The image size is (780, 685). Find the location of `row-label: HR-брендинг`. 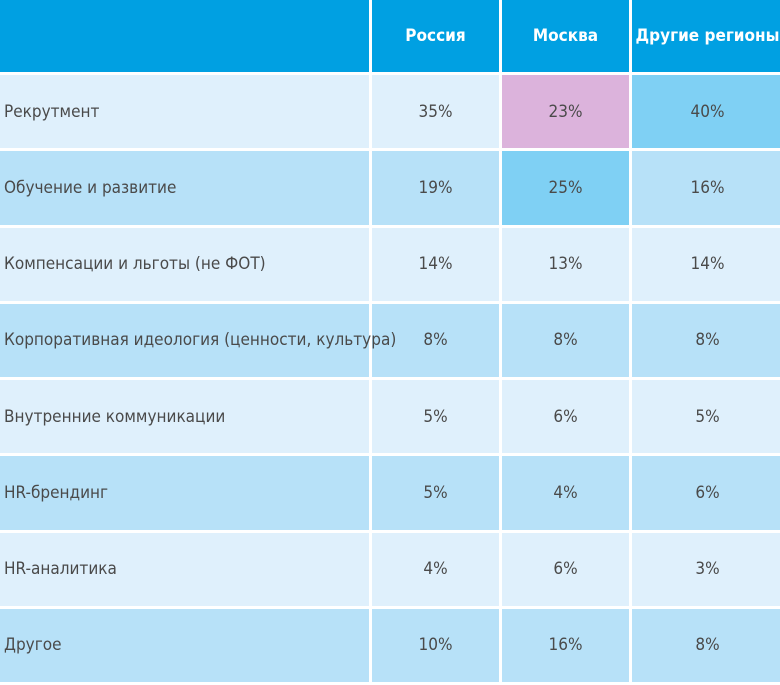

row-label: HR-брендинг is located at coordinates (184, 493).